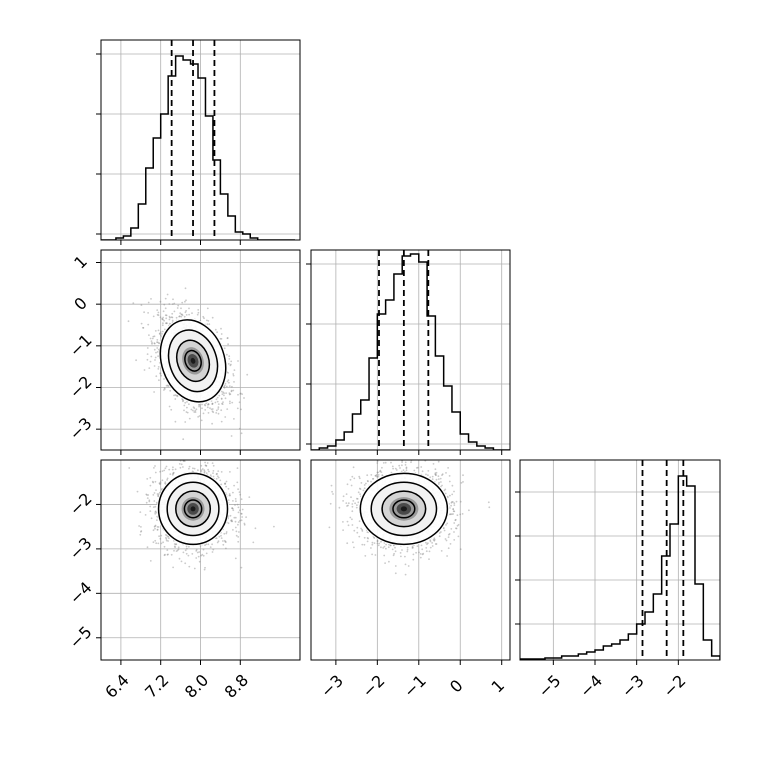 The height and width of the screenshot is (760, 760). Describe the element at coordinates (410, 580) in the screenshot. I see `panel-scatter-p1-p2: −3 −2 −1 0 1` at that location.